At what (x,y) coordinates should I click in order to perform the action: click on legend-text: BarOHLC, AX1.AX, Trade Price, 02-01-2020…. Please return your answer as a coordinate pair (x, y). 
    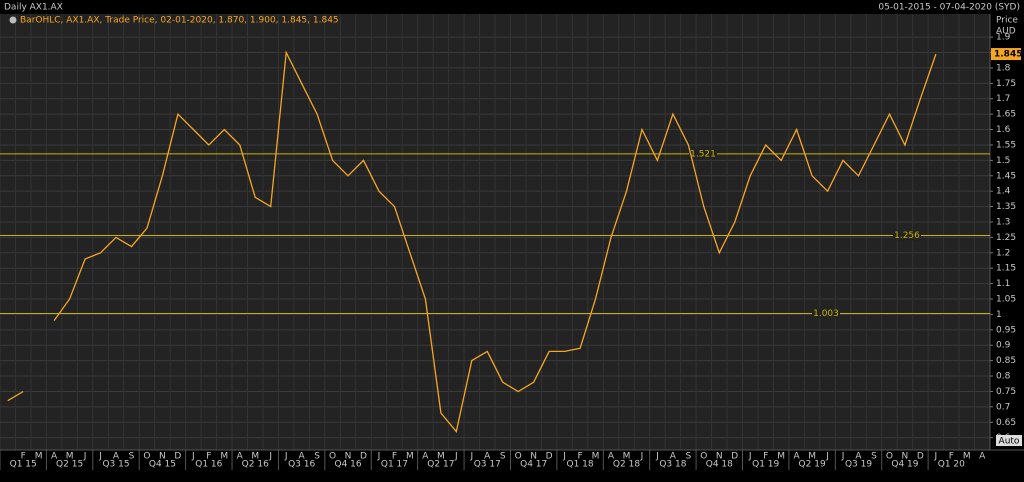
    Looking at the image, I should click on (179, 21).